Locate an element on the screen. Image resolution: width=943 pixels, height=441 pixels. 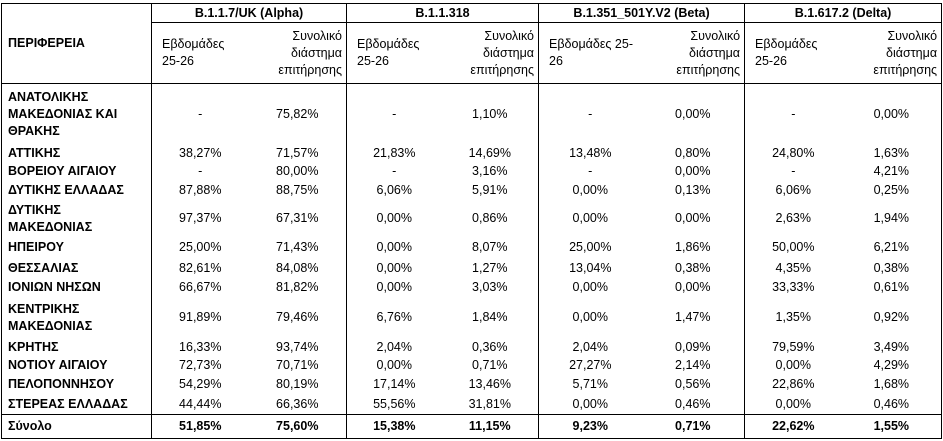
value-cell: 84,08% is located at coordinates (297, 268).